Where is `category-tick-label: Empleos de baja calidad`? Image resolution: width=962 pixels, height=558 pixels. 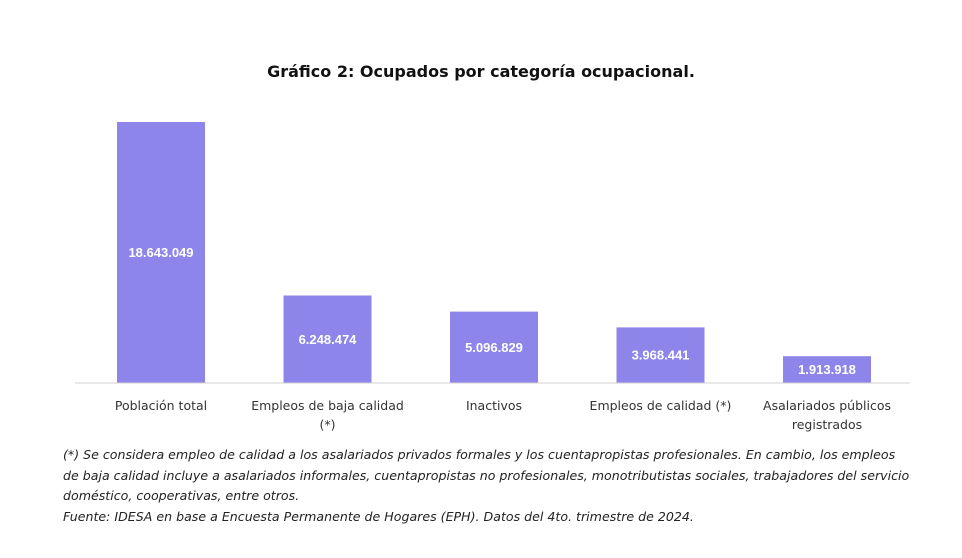
category-tick-label: Empleos de baja calidad is located at coordinates (327, 405).